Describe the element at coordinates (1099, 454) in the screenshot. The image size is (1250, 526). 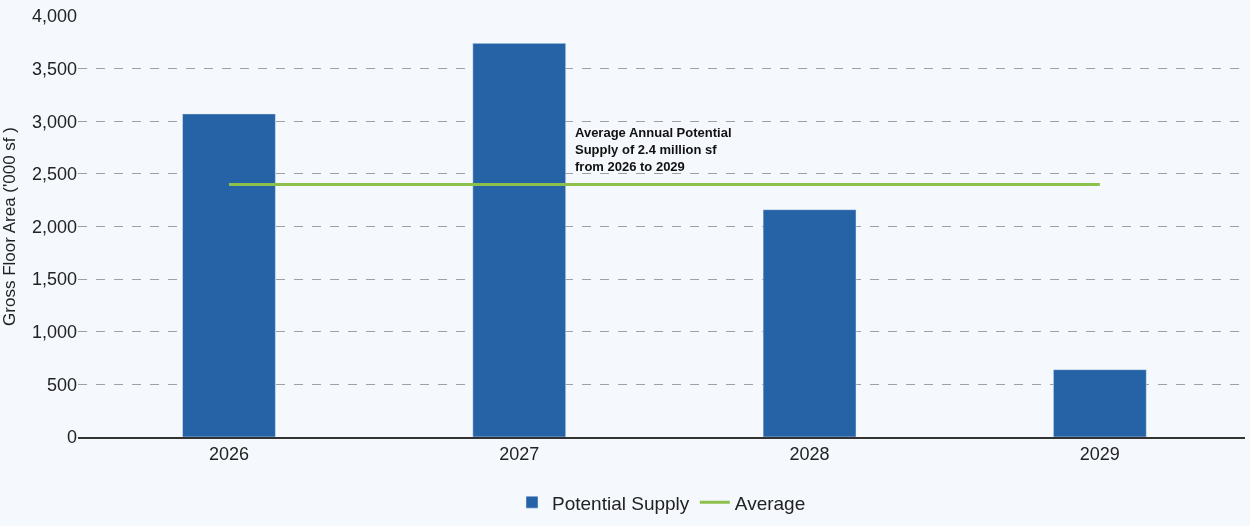
I see `x-tick-label: 2029` at that location.